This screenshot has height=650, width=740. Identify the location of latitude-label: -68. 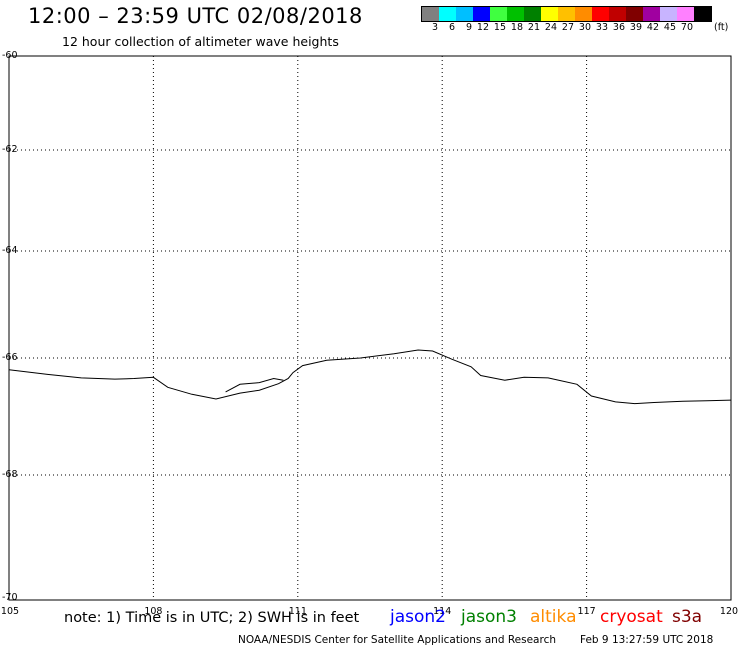
(10, 474).